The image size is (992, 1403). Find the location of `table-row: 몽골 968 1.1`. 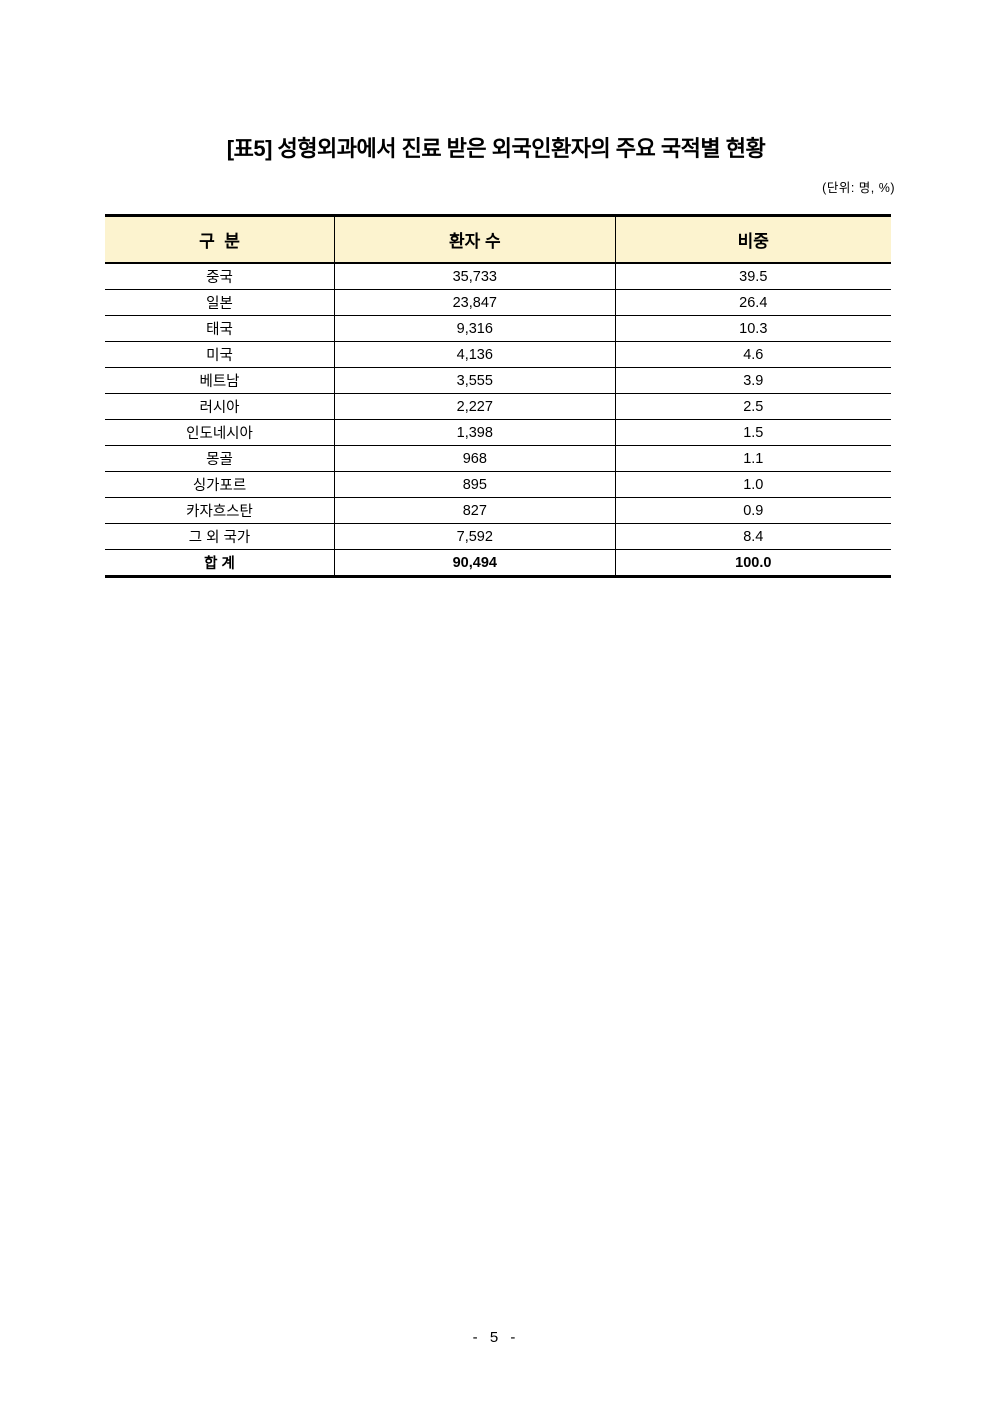

table-row: 몽골 968 1.1 is located at coordinates (498, 458).